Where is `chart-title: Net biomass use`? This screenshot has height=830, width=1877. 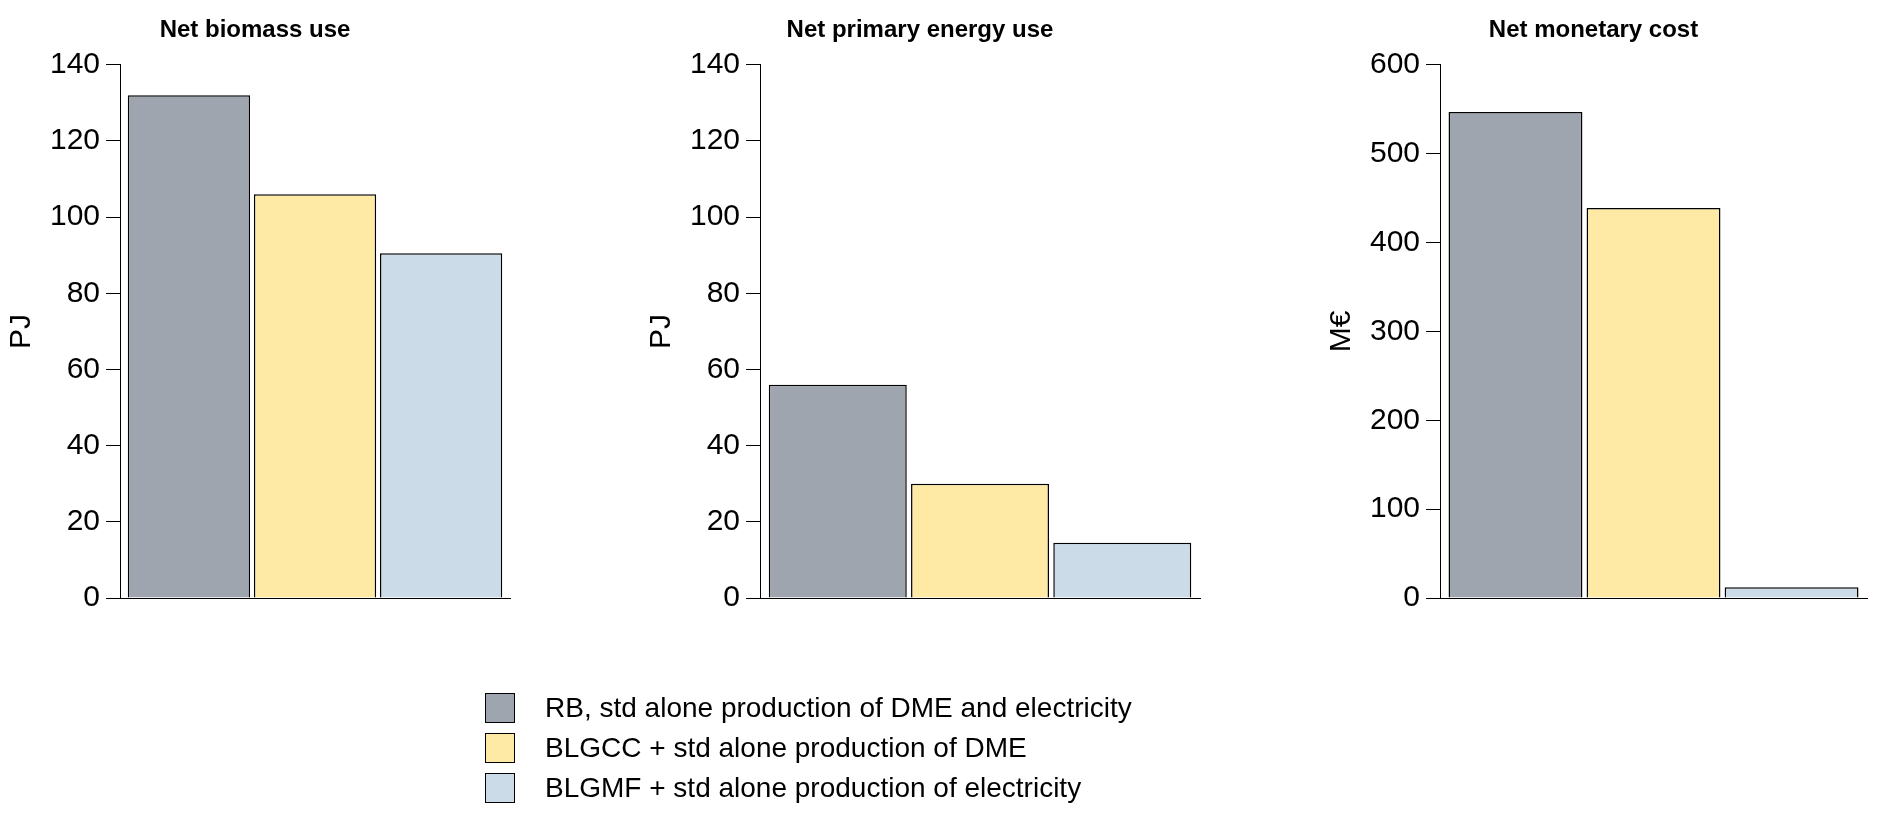 chart-title: Net biomass use is located at coordinates (255, 29).